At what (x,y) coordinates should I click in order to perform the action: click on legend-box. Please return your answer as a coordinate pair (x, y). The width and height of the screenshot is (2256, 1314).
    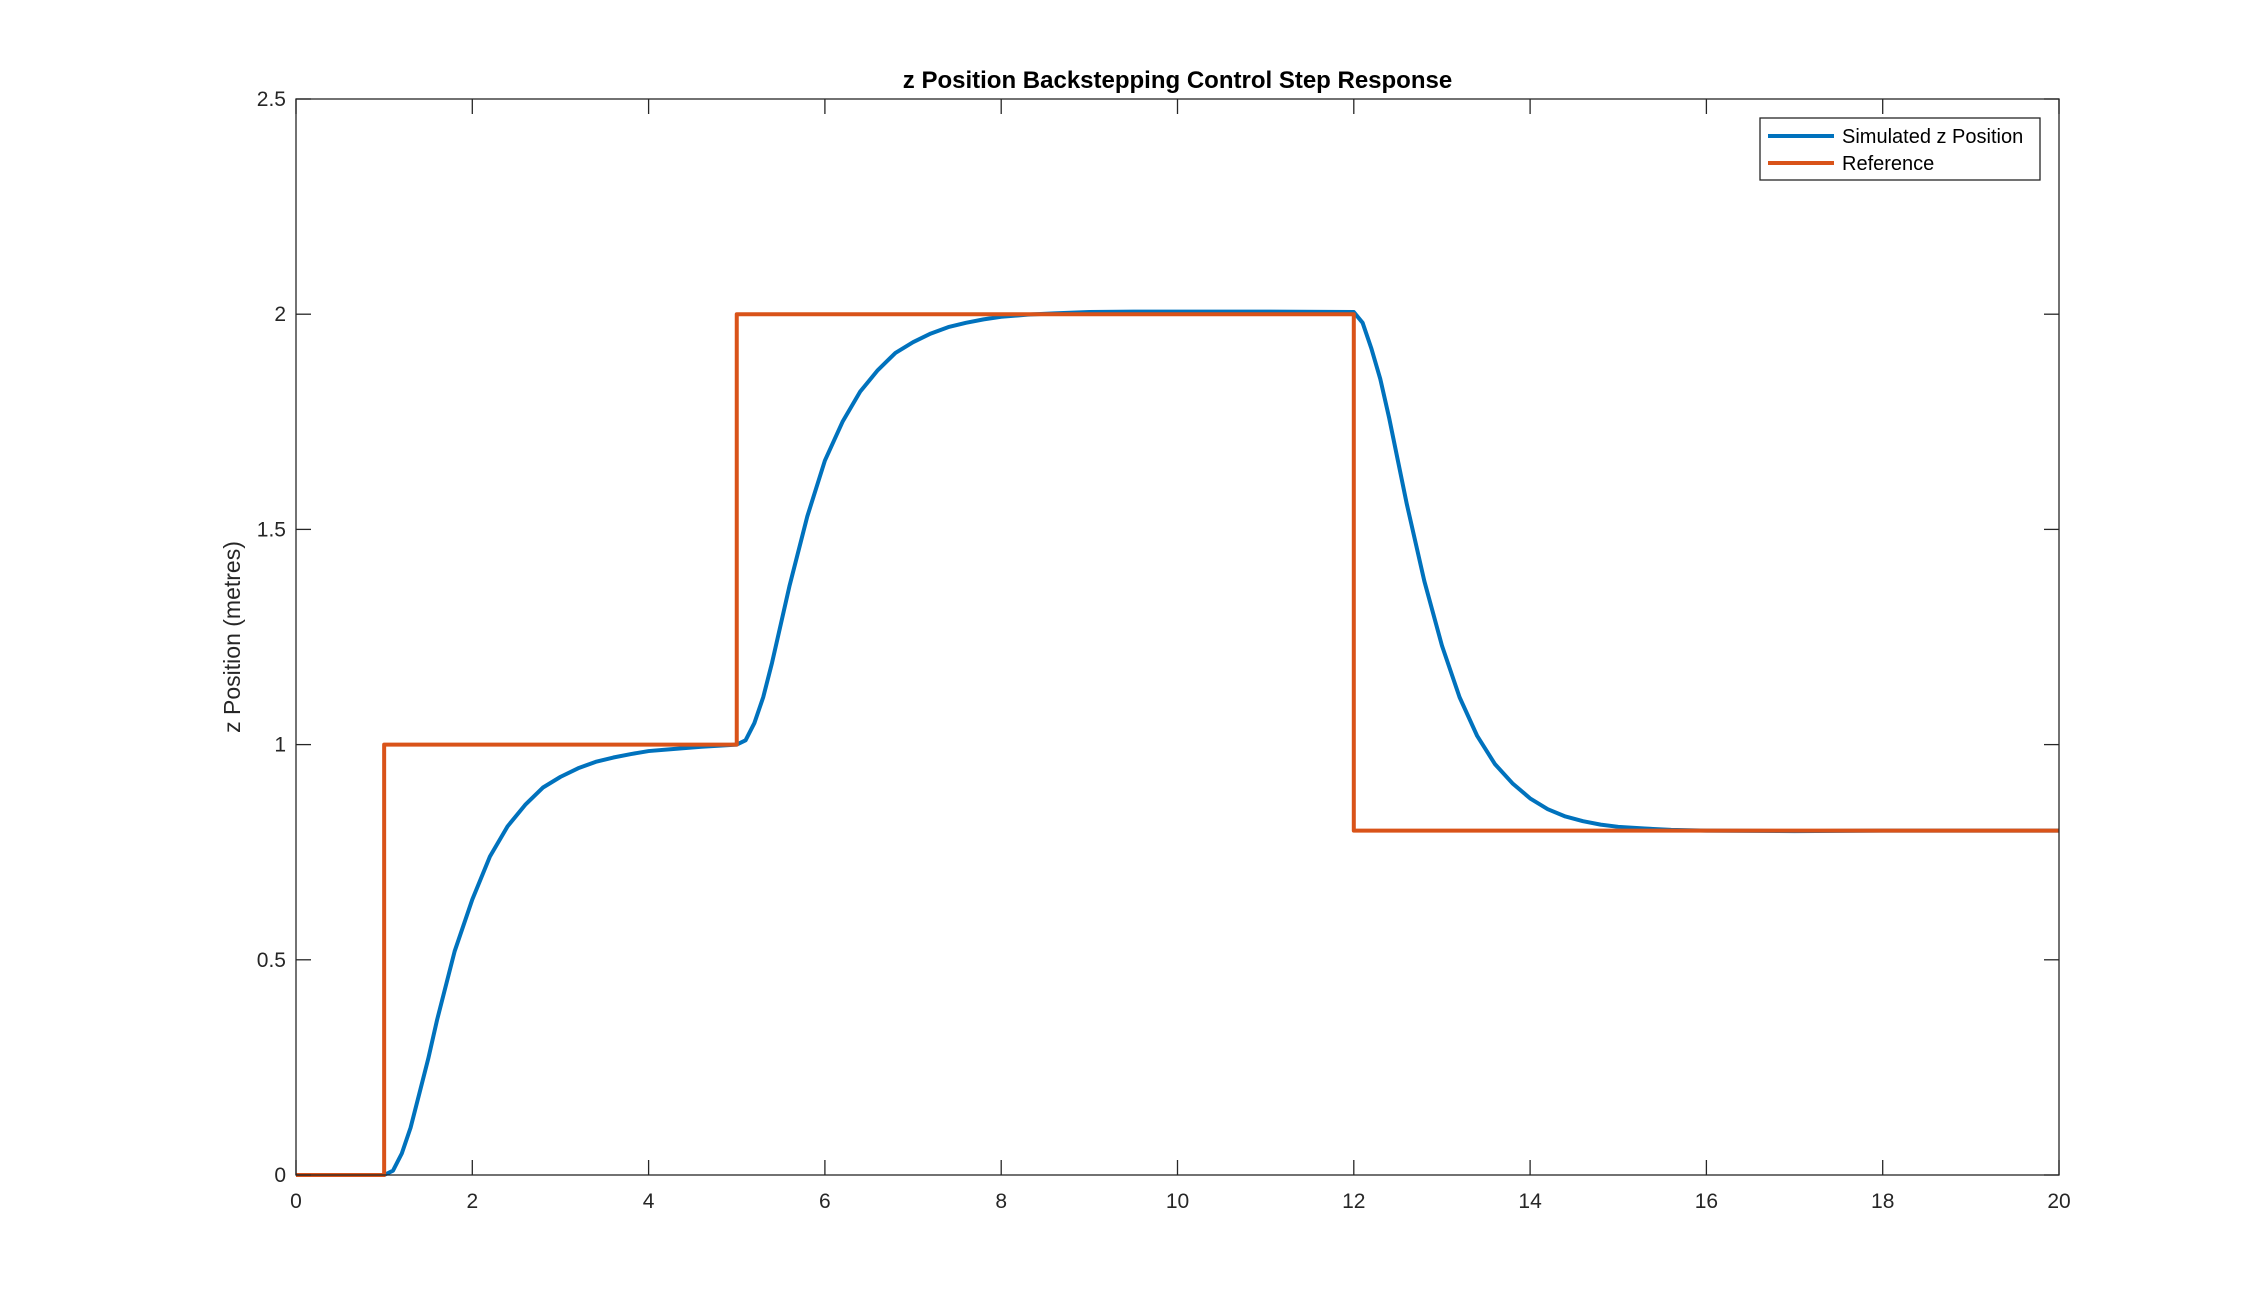
    Looking at the image, I should click on (1900, 149).